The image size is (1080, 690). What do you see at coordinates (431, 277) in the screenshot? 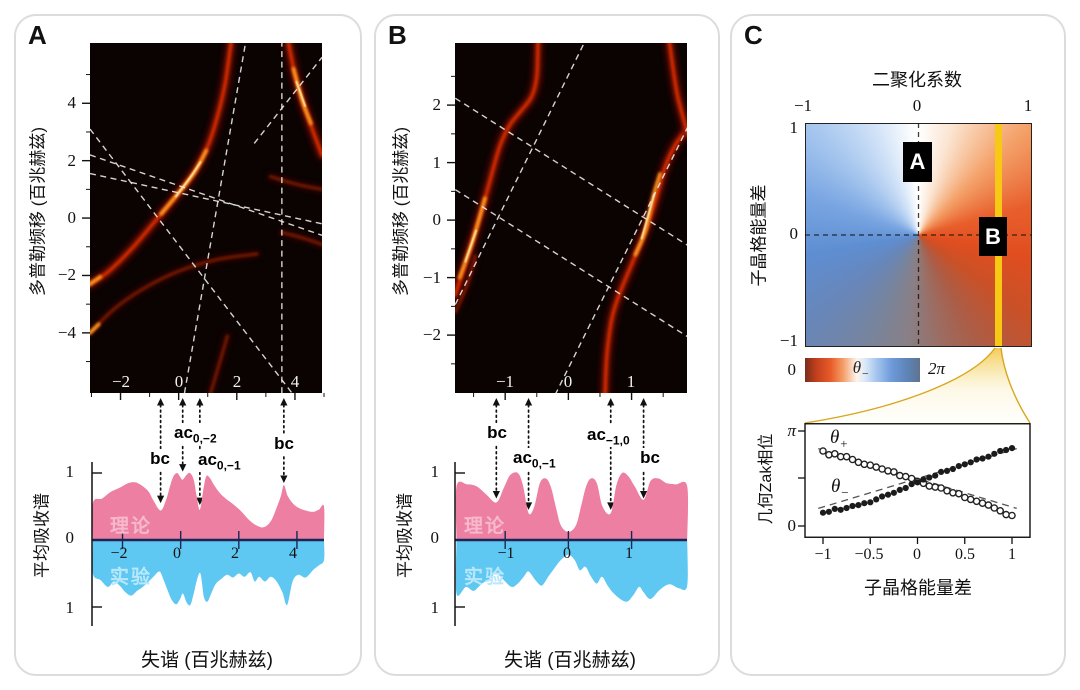
I see `heatmap-b-ytick: −1` at bounding box center [431, 277].